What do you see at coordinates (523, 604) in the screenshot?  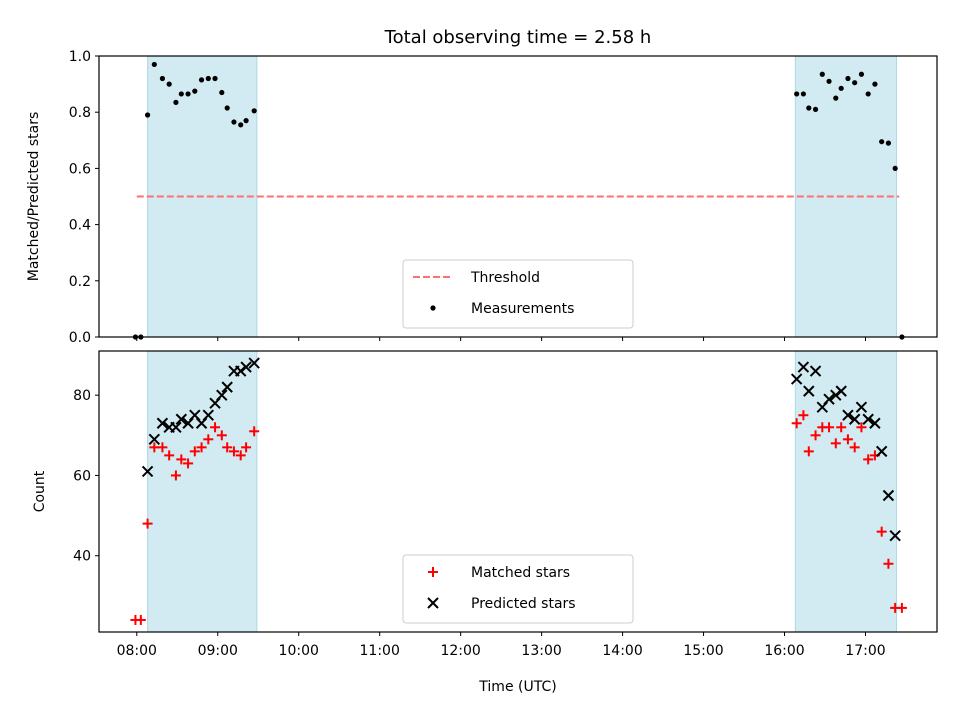 I see `legend-label: Predicted stars` at bounding box center [523, 604].